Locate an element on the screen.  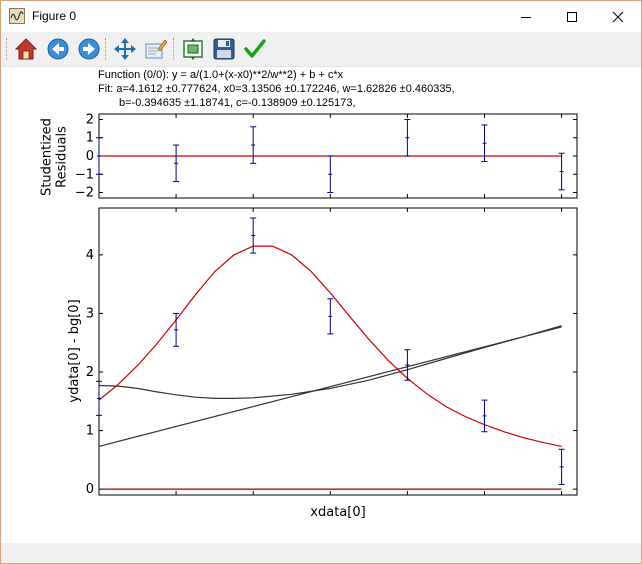
zoom-button is located at coordinates (156, 49).